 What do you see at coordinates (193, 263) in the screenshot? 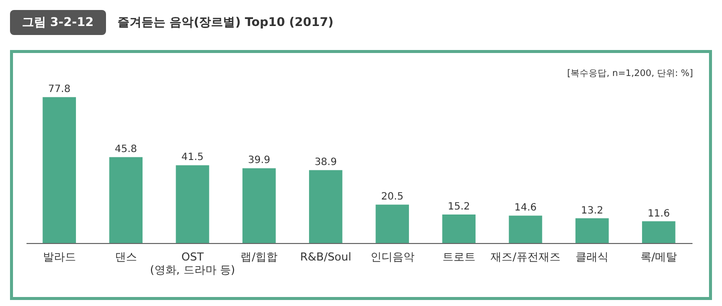
I see `x-tick-label: OST (영화, 드라마 등)` at bounding box center [193, 263].